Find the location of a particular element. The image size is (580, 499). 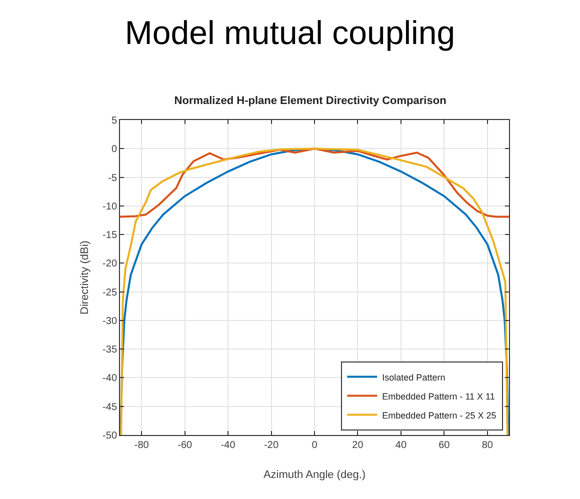

legend-label: Isolated Pattern is located at coordinates (414, 377).